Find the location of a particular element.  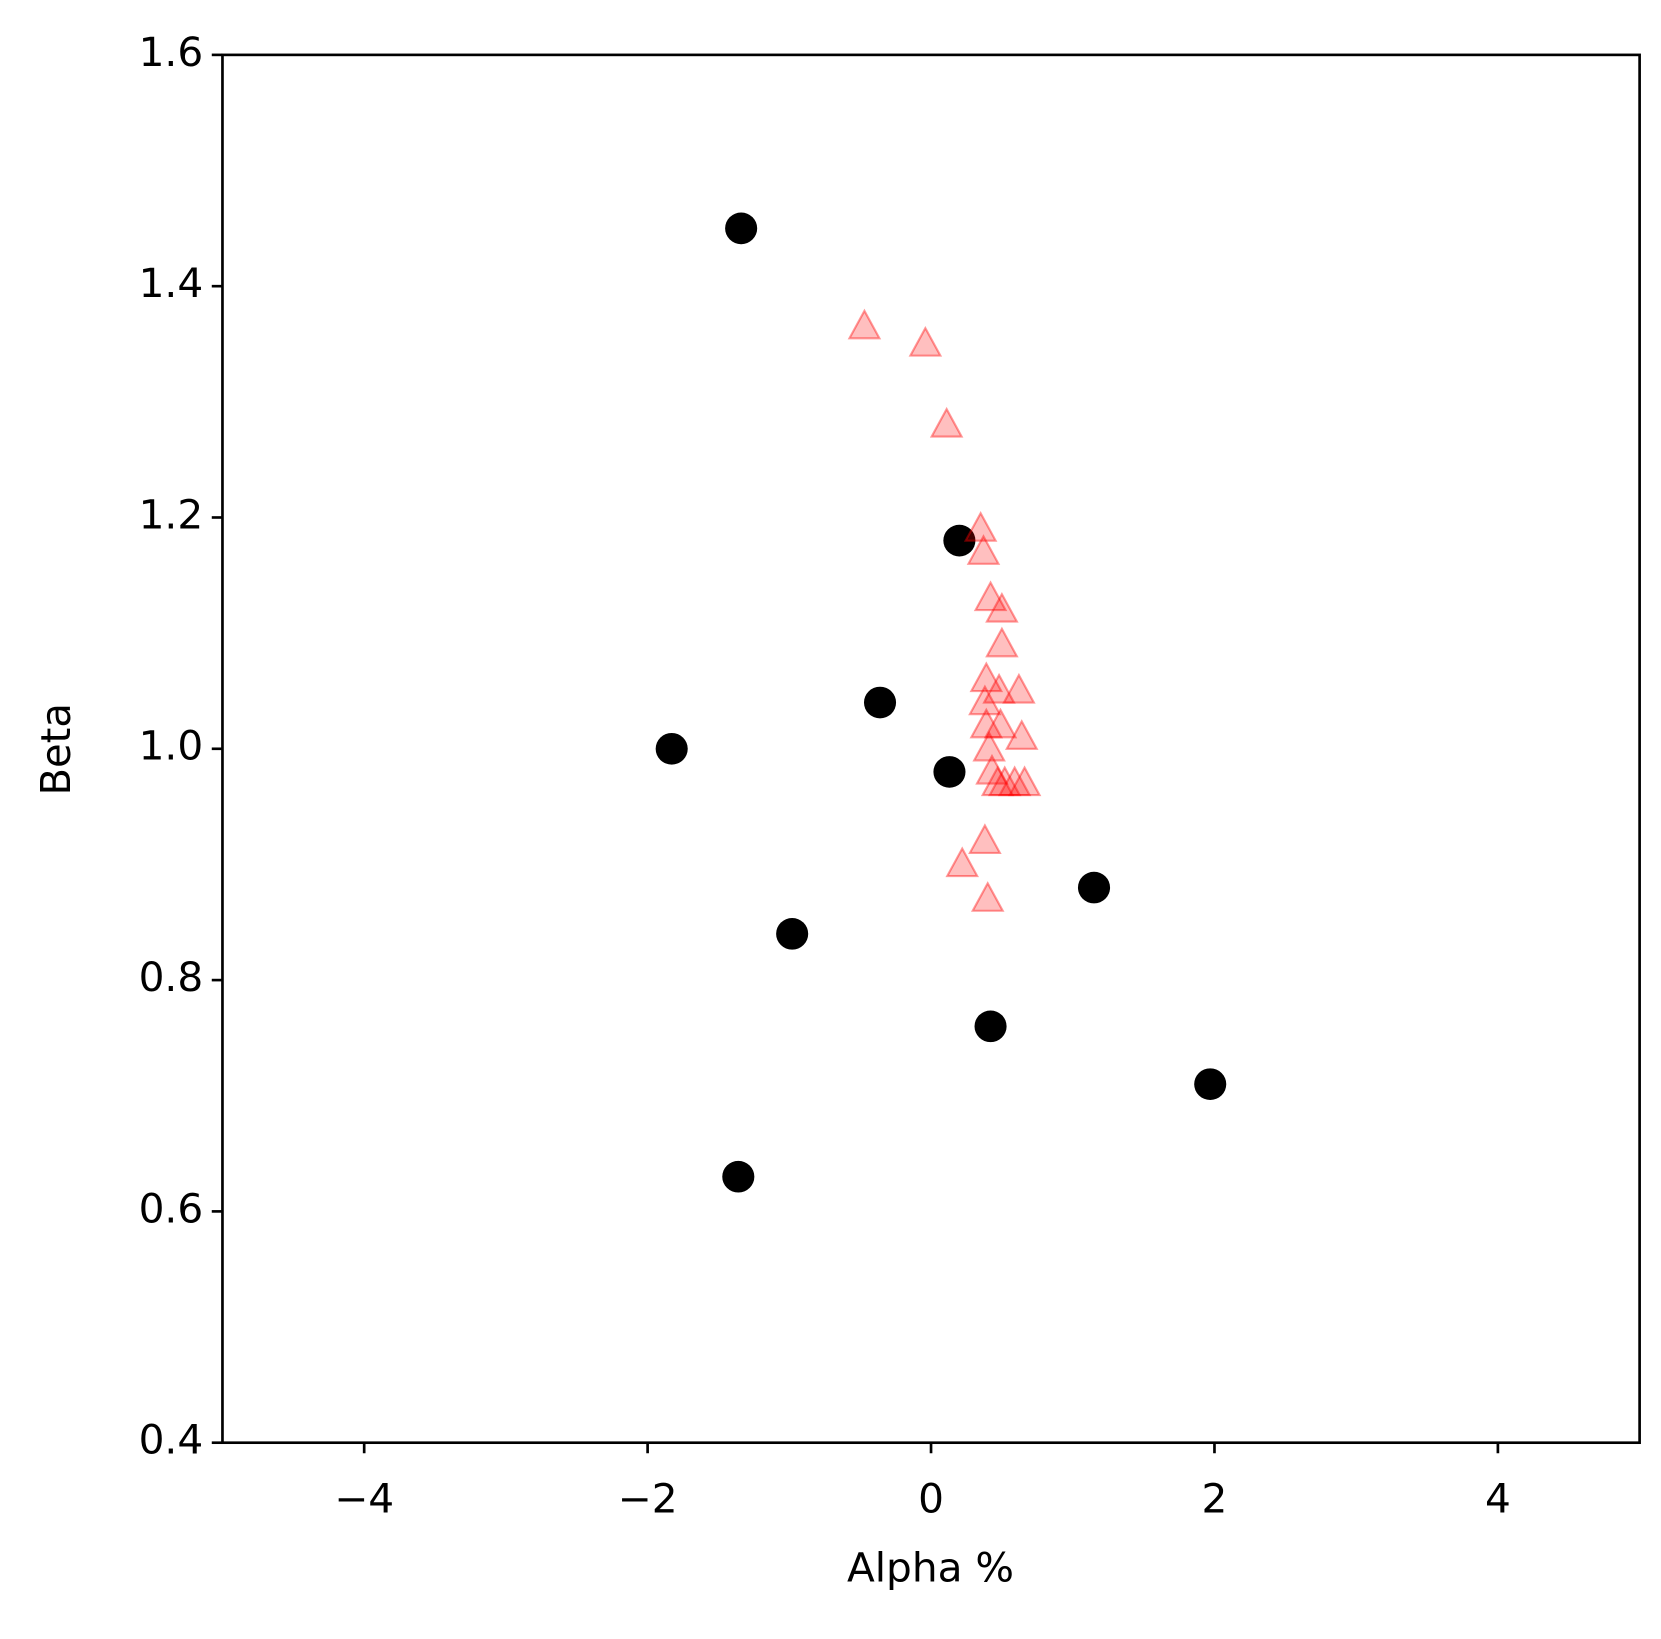

x-tick-label: −2 is located at coordinates (648, 1499).